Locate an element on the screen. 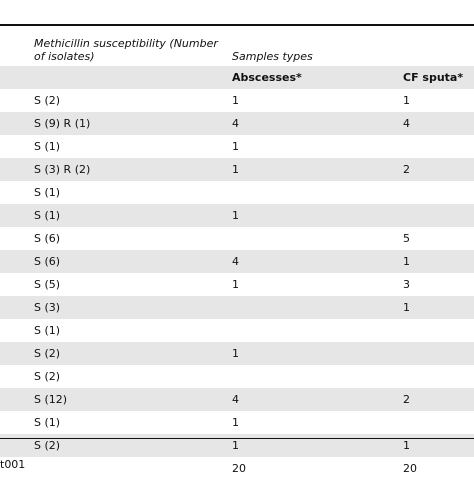  cell-susceptibility: S (9) R (1) is located at coordinates (116, 123).